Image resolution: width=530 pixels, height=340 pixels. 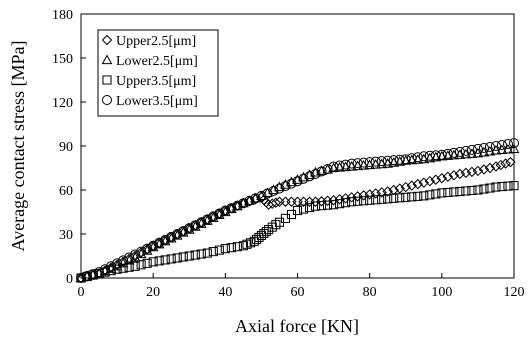 I want to click on y-tick-label: 150, so click(x=62, y=59).